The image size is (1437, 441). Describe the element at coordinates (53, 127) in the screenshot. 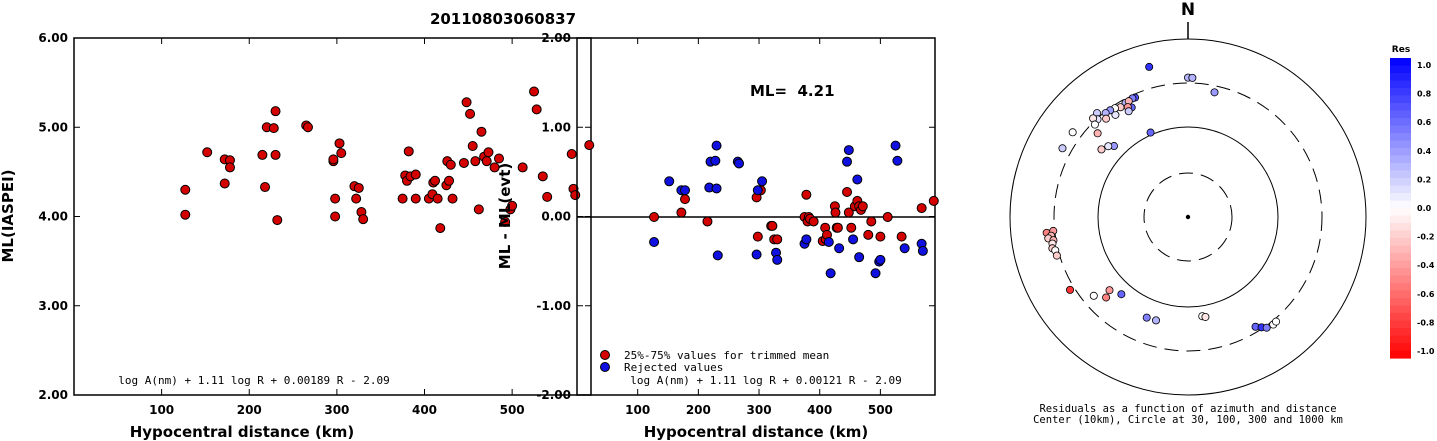

I see `left-ytick-label: 5.00` at that location.